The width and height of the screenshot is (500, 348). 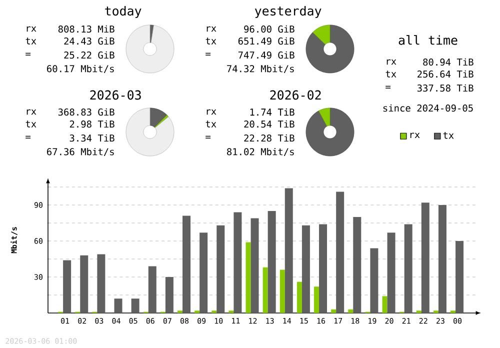 I want to click on legend-label: tx, so click(x=448, y=135).